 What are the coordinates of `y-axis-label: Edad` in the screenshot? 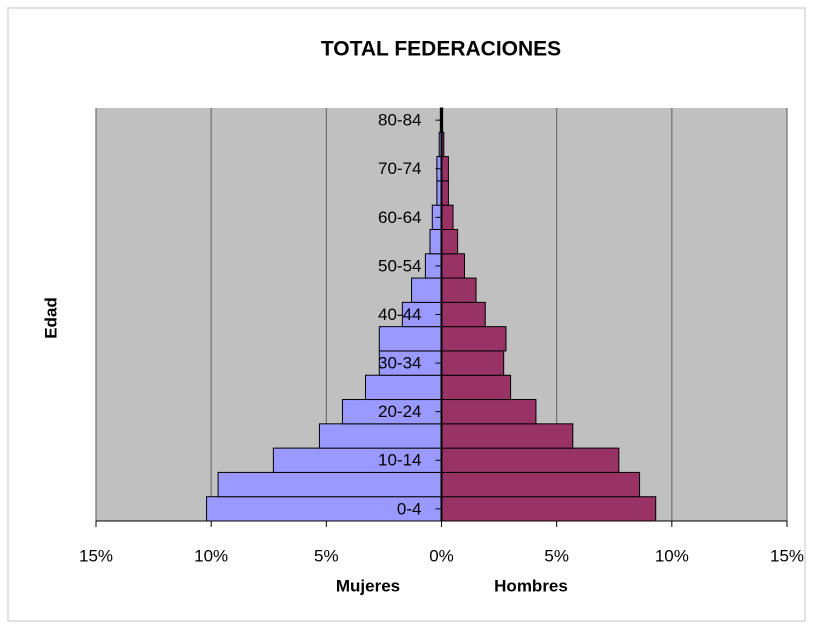 It's located at (50, 318).